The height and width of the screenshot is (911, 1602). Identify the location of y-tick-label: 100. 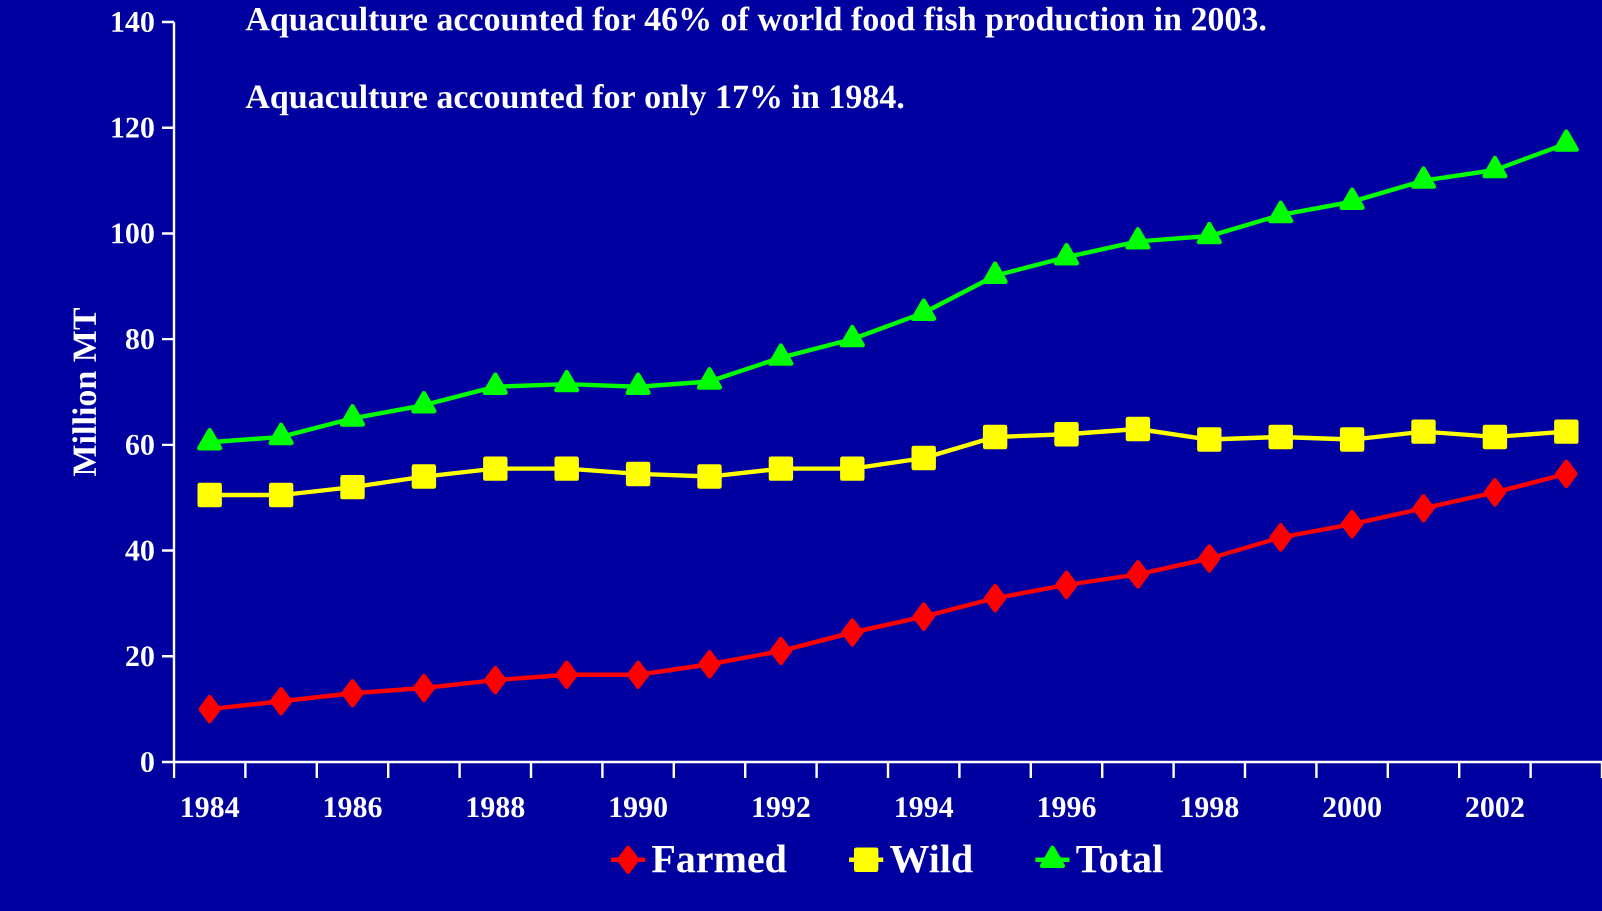
(133, 233).